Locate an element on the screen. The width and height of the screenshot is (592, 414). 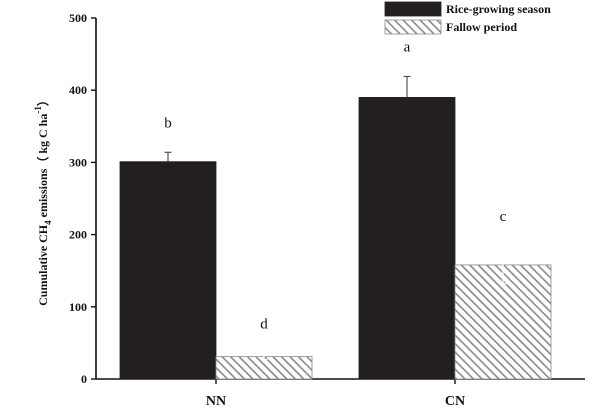
y-tick-label: 500 is located at coordinates (78, 18).